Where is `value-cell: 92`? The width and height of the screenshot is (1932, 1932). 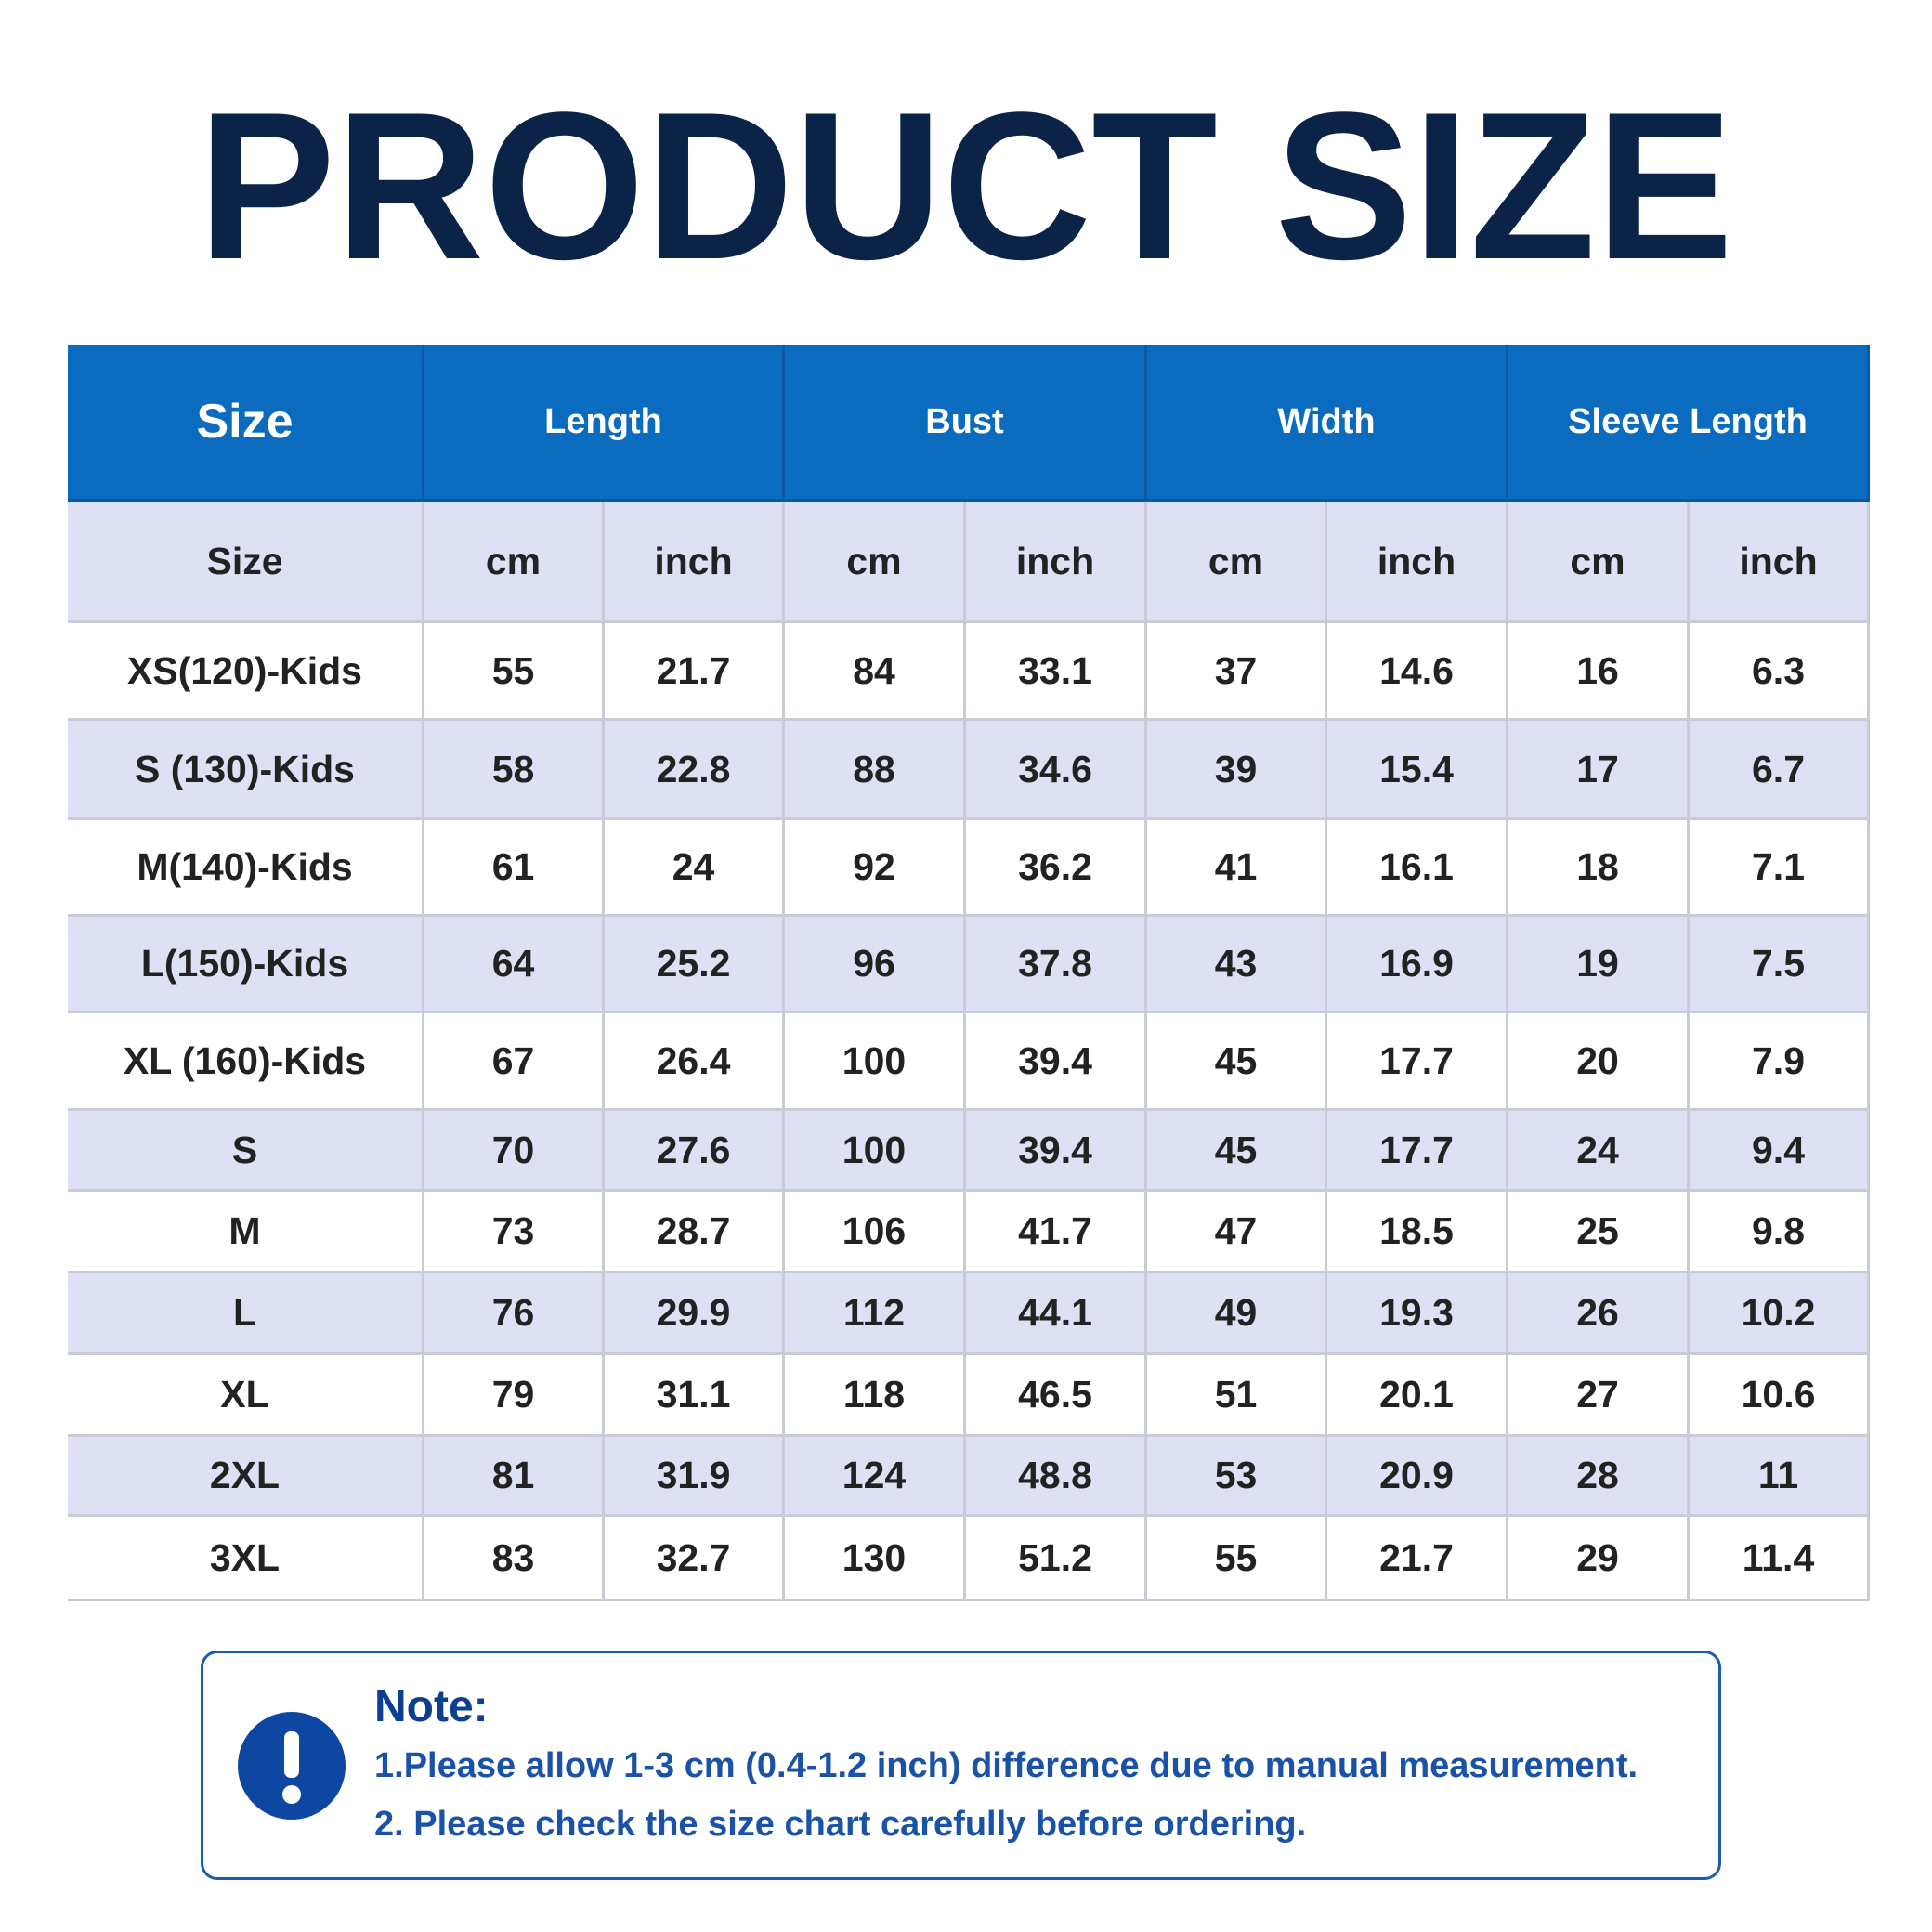 value-cell: 92 is located at coordinates (875, 868).